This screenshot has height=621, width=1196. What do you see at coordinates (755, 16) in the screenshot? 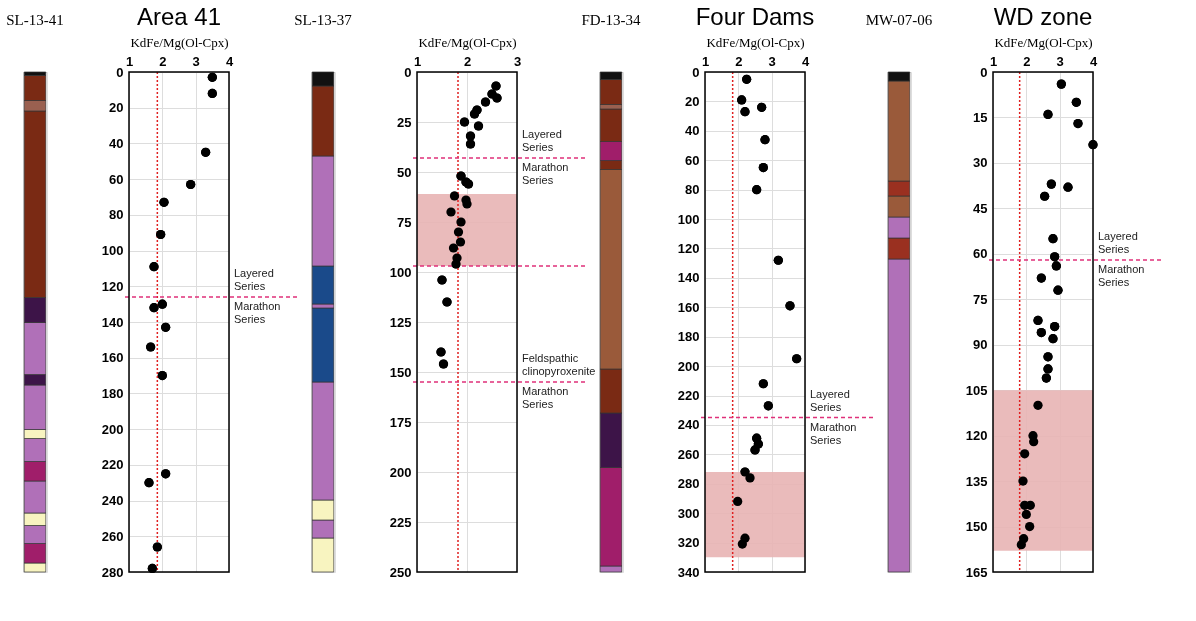
I see `chart-title: Four Dams` at bounding box center [755, 16].